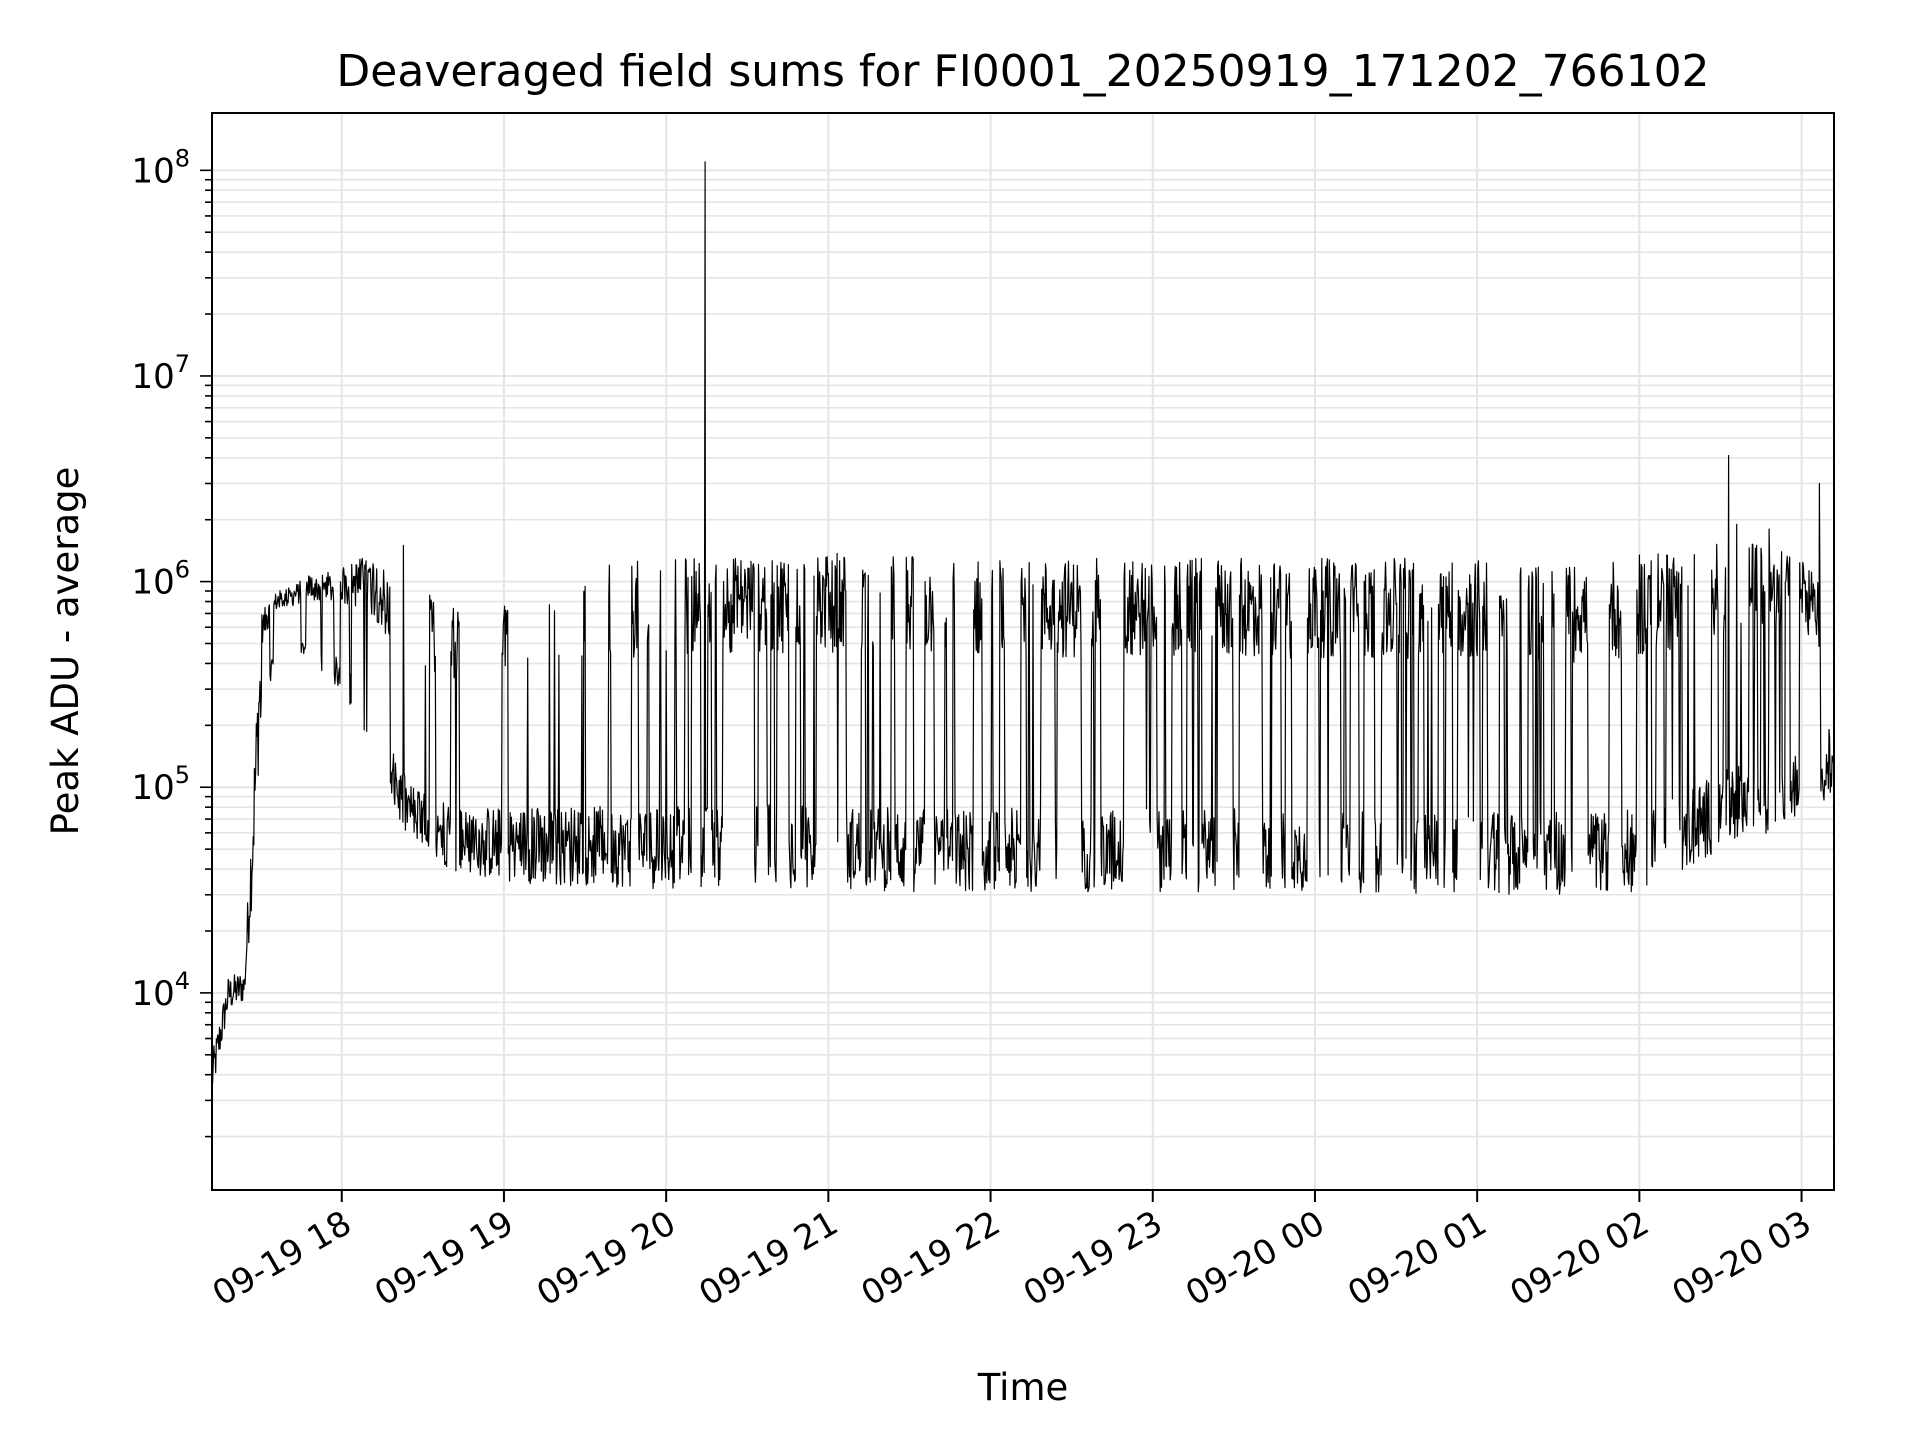  What do you see at coordinates (182, 364) in the screenshot?
I see `y-tick-exponent: 7` at bounding box center [182, 364].